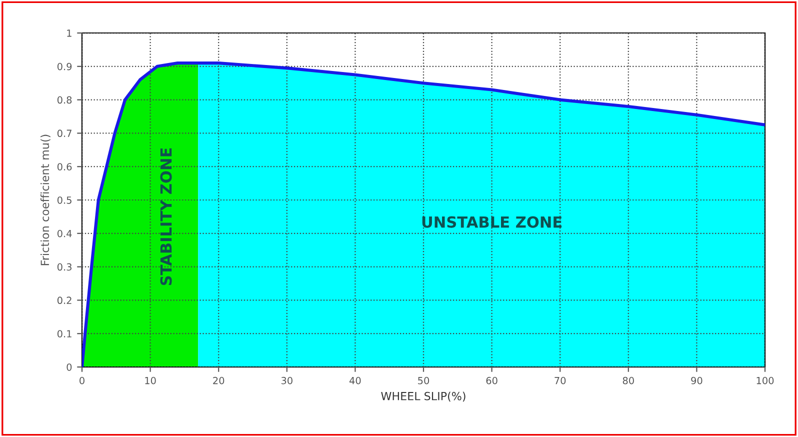  What do you see at coordinates (423, 397) in the screenshot?
I see `x-axis-title: WHEEL SLIP(%)` at bounding box center [423, 397].